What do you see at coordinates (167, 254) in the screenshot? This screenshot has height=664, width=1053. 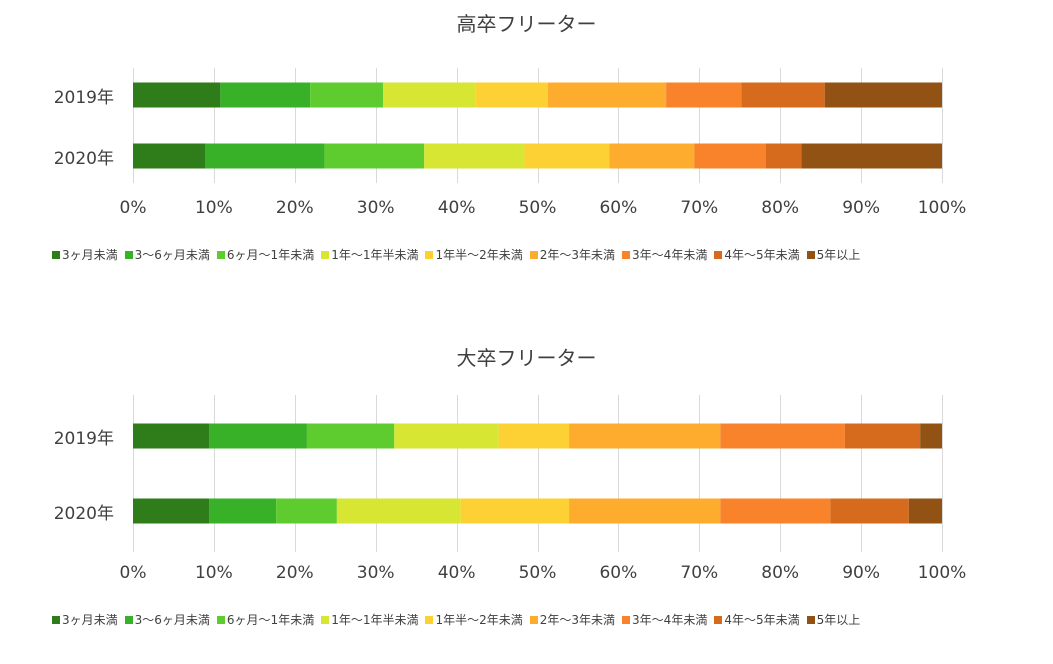 I see `legend-item: 3〜6ヶ月未満` at bounding box center [167, 254].